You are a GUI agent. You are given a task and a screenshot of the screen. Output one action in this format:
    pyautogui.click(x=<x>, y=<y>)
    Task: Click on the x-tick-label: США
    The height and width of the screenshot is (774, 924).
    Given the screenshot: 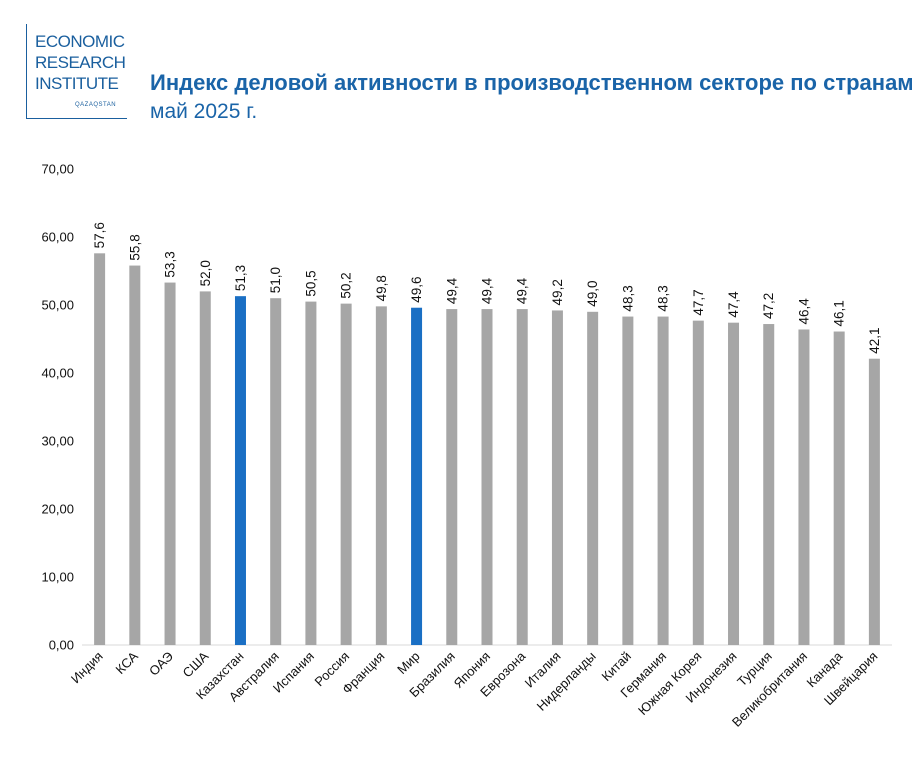 What is the action you would take?
    pyautogui.click(x=196, y=664)
    